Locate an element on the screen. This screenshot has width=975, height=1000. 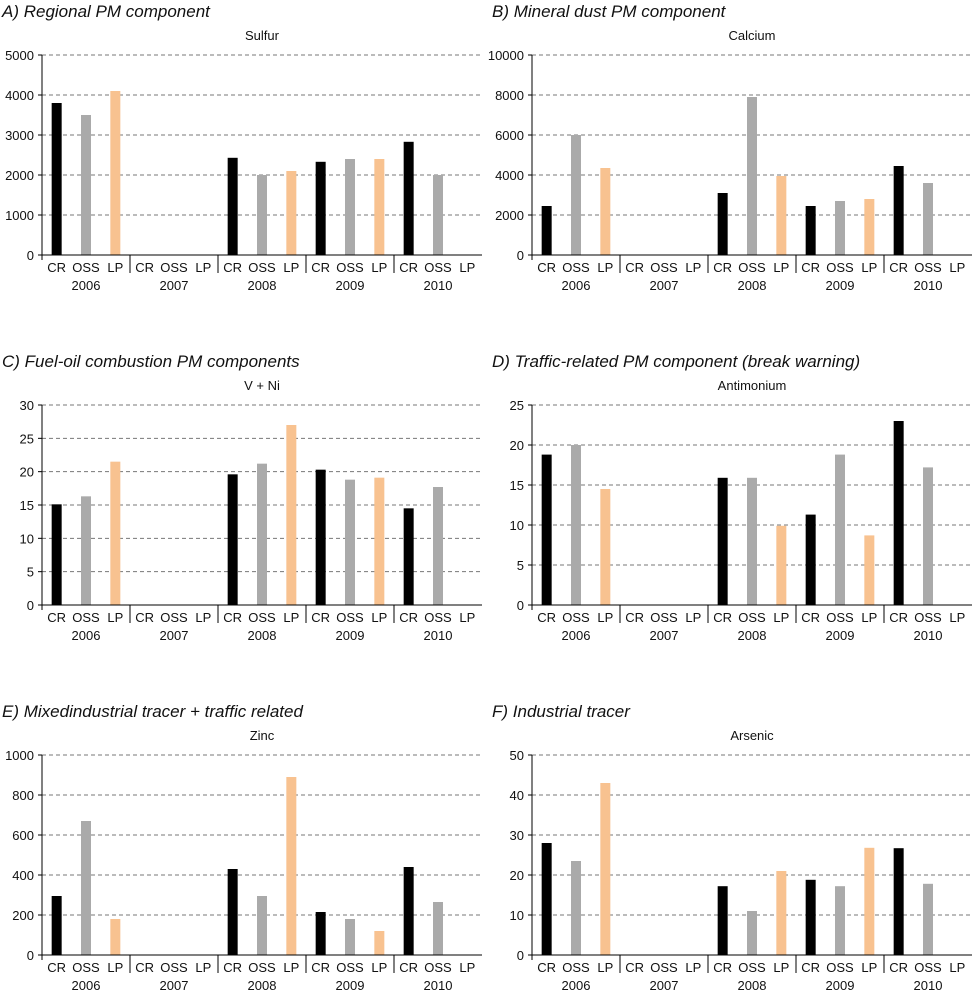
y-tick-label: 25 is located at coordinates (517, 405).